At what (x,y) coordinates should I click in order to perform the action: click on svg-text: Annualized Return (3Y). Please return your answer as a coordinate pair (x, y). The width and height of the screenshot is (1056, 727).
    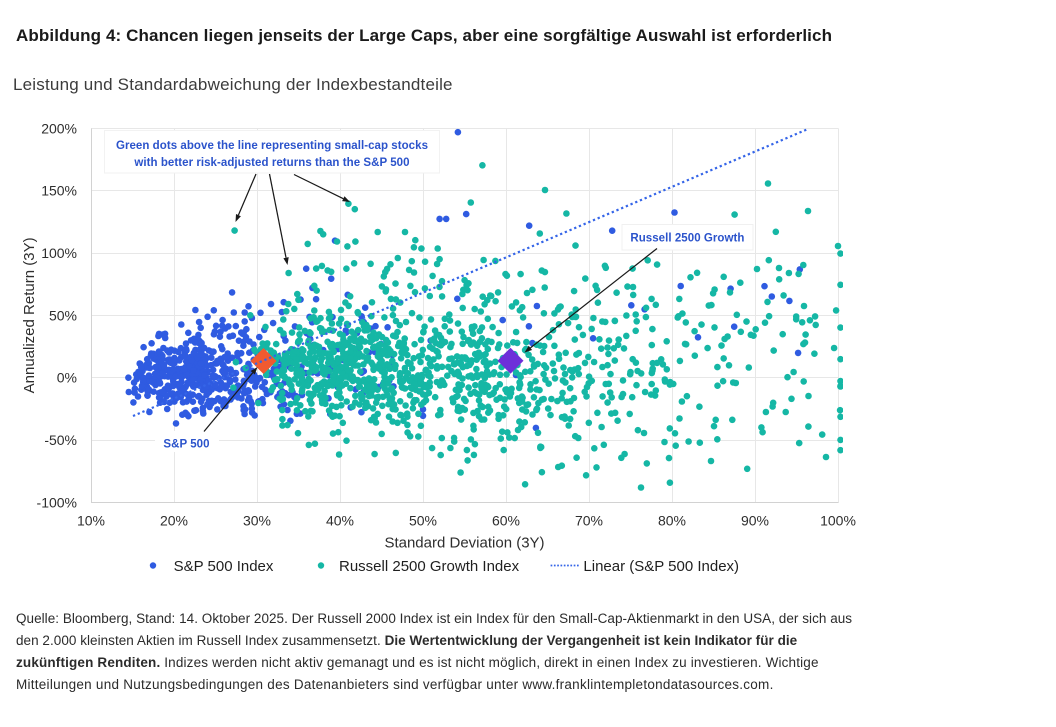
    Looking at the image, I should click on (29, 315).